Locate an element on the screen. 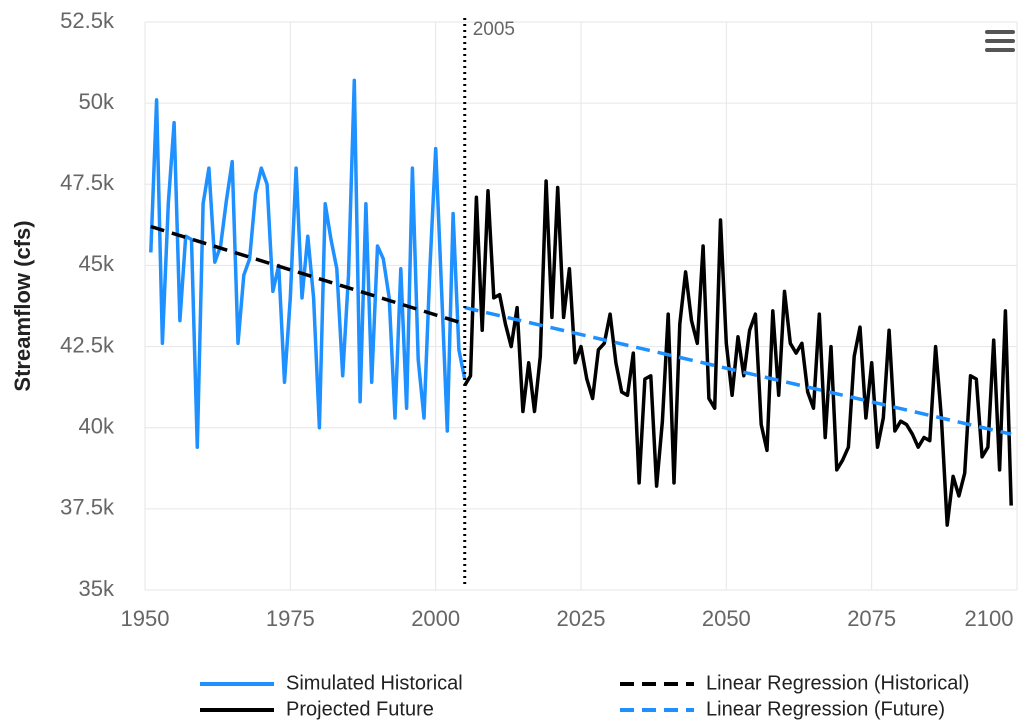  menu-button is located at coordinates (1000, 41).